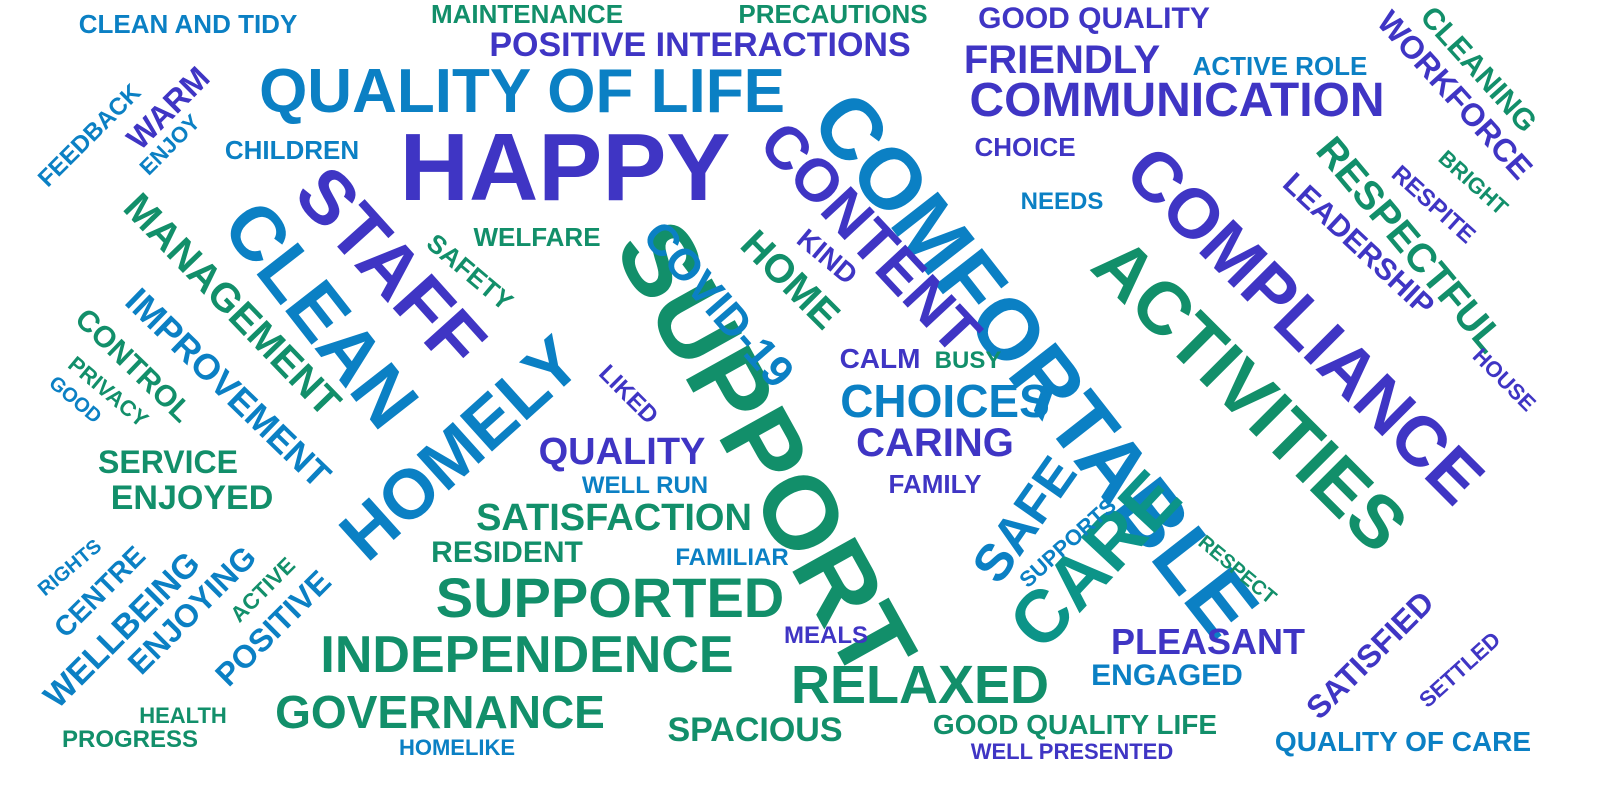  Describe the element at coordinates (1280, 66) in the screenshot. I see `word-active-role: ACTIVE ROLE` at that location.